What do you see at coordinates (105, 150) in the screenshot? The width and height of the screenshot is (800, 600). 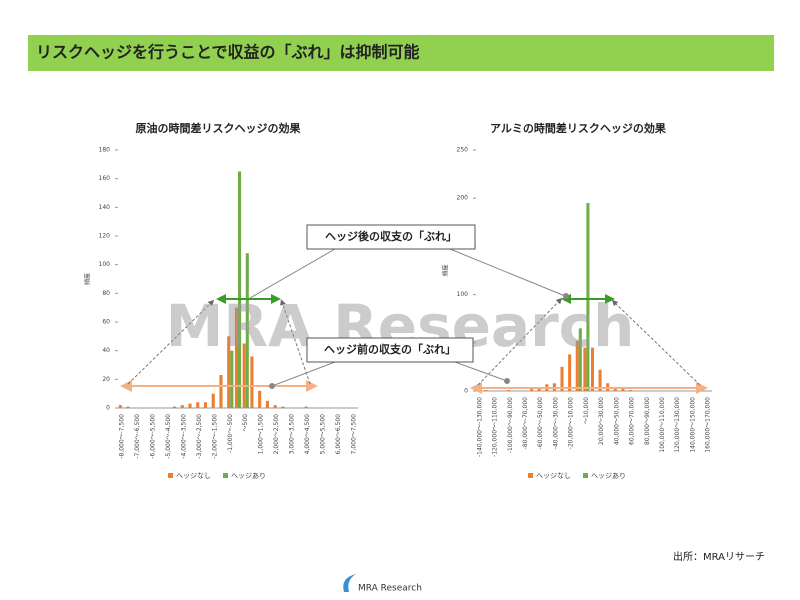 I see `y-tick-label: 180` at bounding box center [105, 150].